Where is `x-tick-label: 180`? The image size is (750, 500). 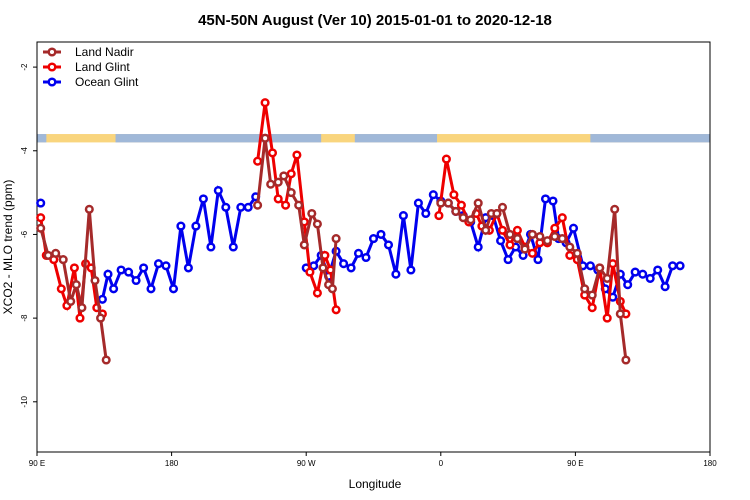 x-tick-label: 180 is located at coordinates (710, 463).